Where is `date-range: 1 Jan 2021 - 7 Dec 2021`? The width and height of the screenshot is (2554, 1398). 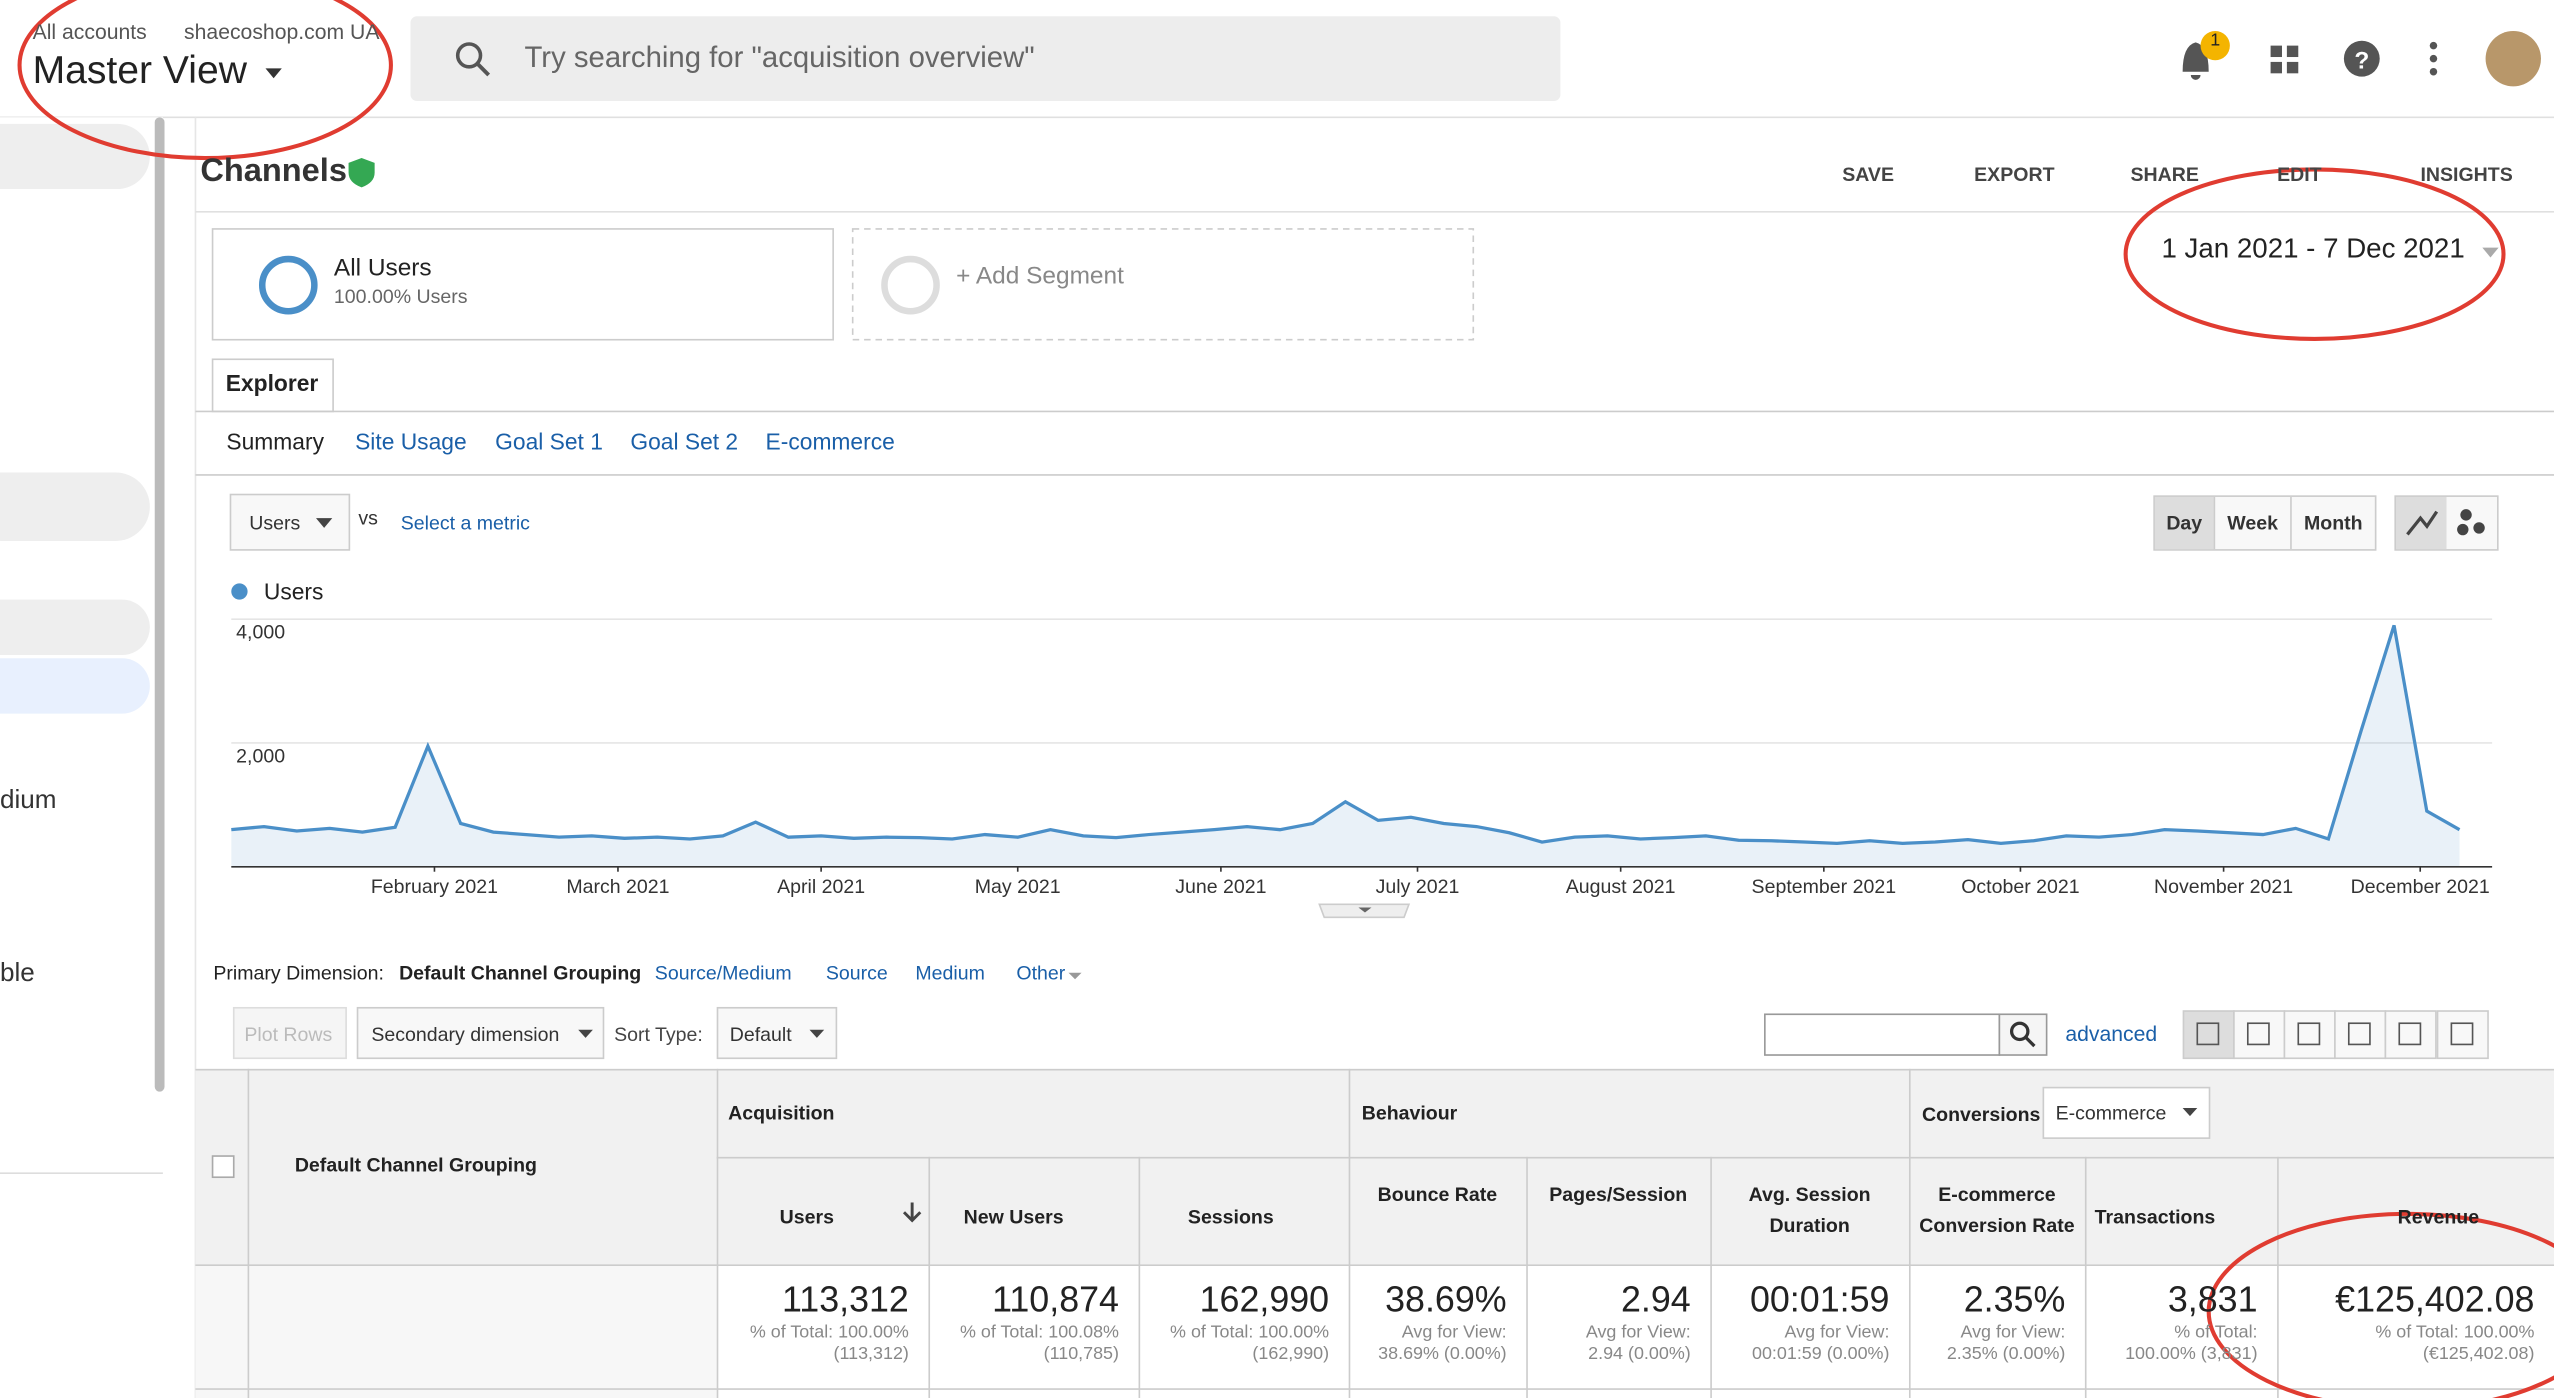
date-range: 1 Jan 2021 - 7 Dec 2021 is located at coordinates (2313, 248).